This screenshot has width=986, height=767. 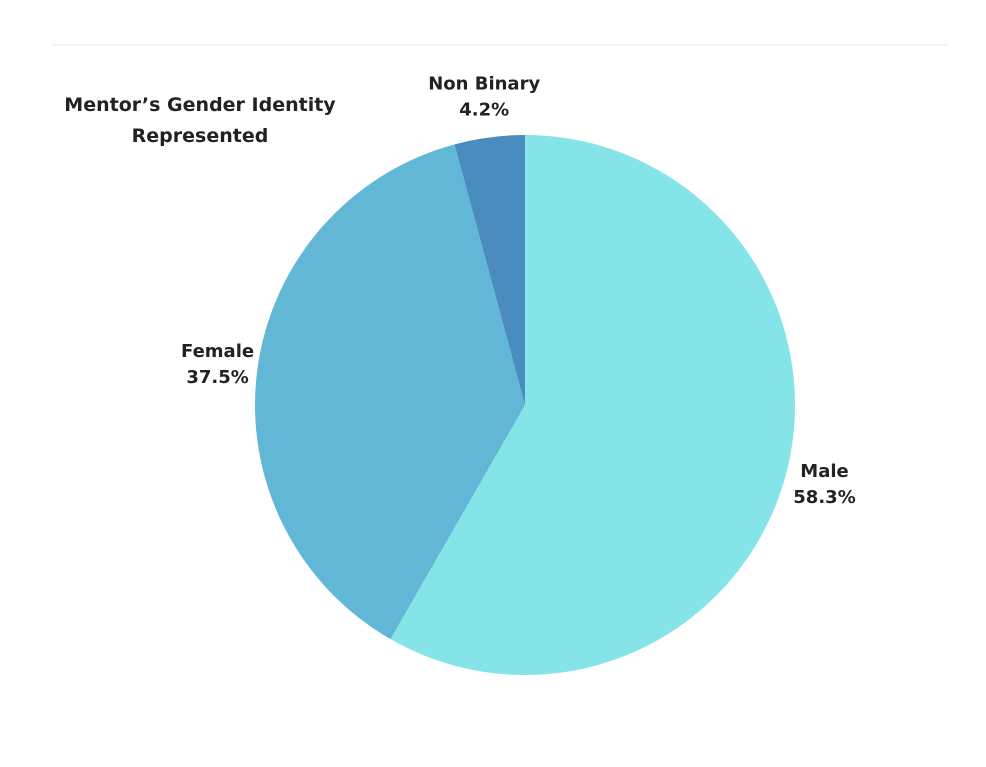 I want to click on slice-label: Male, so click(x=824, y=471).